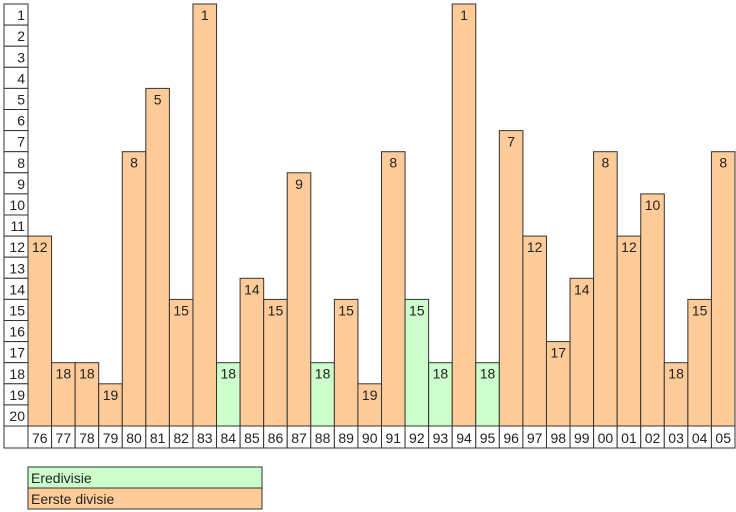 Image resolution: width=736 pixels, height=512 pixels. Describe the element at coordinates (17, 332) in the screenshot. I see `y-tick-label: 16` at that location.